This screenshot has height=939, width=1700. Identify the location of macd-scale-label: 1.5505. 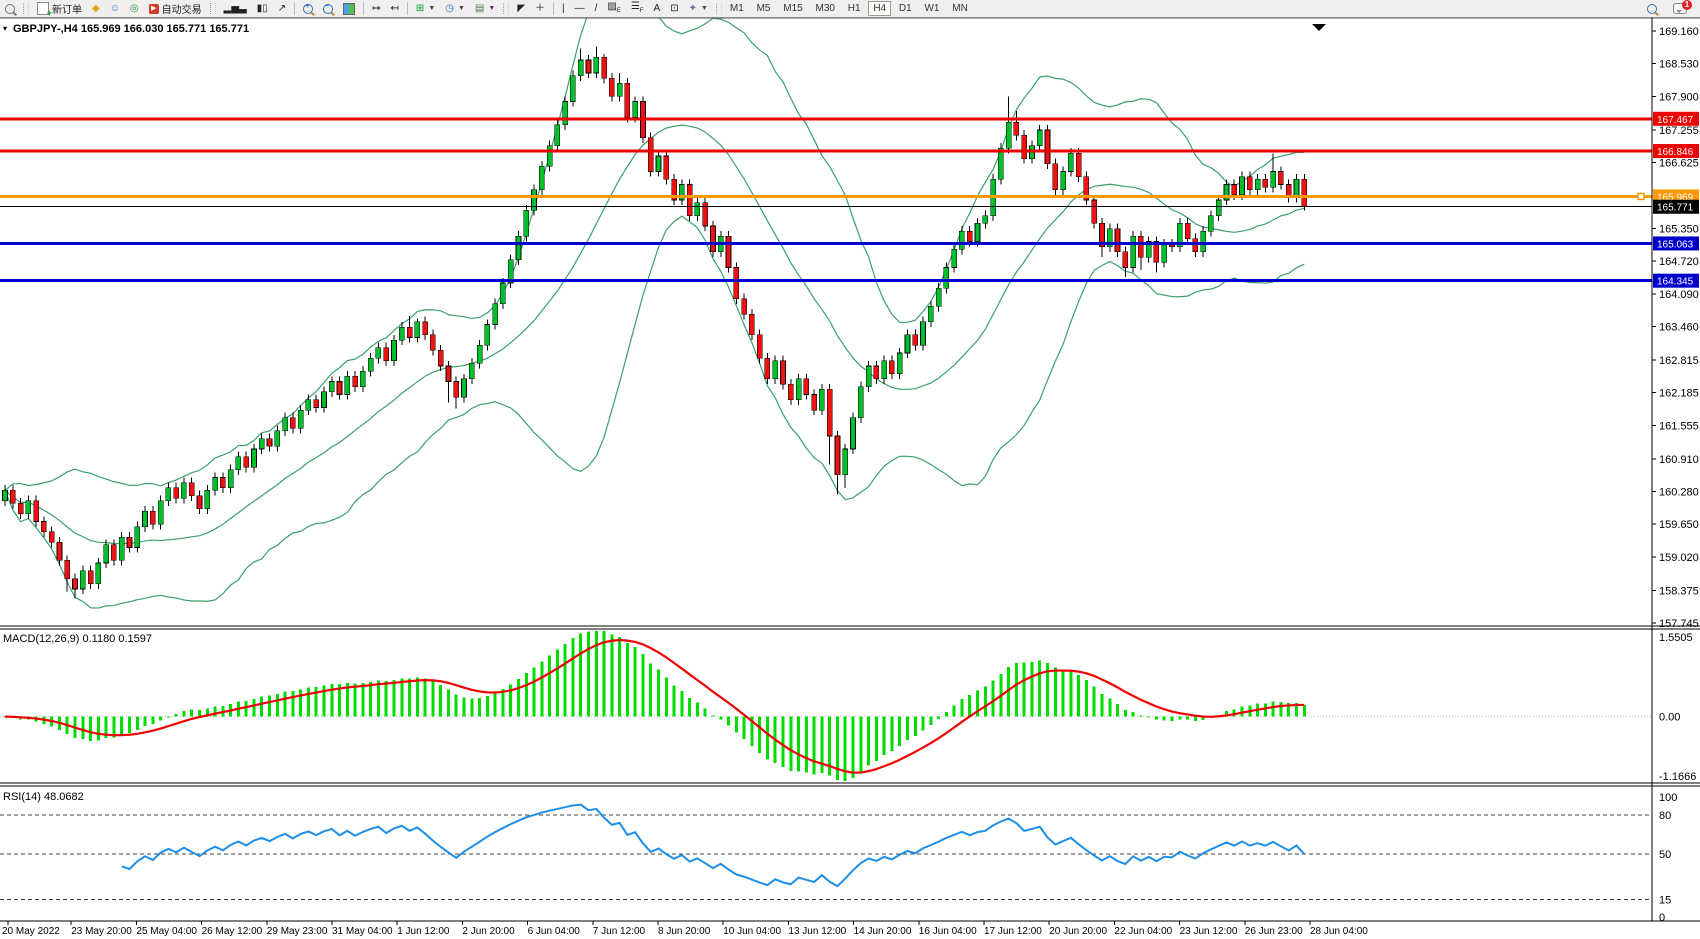
(1676, 638).